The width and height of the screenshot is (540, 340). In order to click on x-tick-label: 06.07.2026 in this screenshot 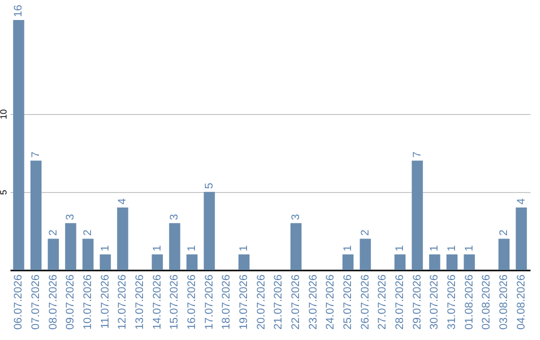, I will do `click(18, 302)`.